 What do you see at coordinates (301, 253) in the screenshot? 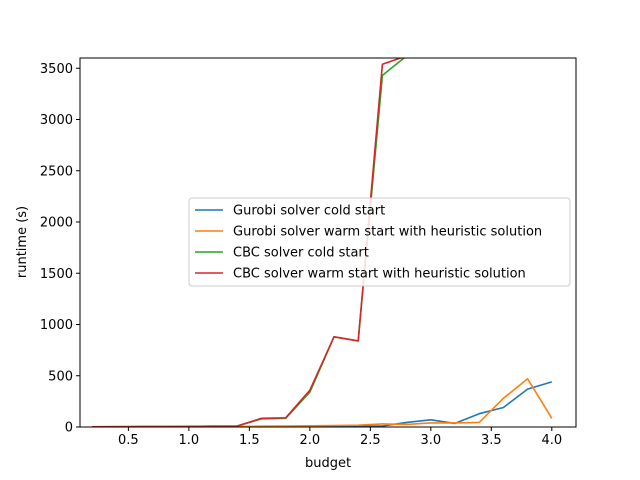
I see `legend-label: CBC solver cold start` at bounding box center [301, 253].